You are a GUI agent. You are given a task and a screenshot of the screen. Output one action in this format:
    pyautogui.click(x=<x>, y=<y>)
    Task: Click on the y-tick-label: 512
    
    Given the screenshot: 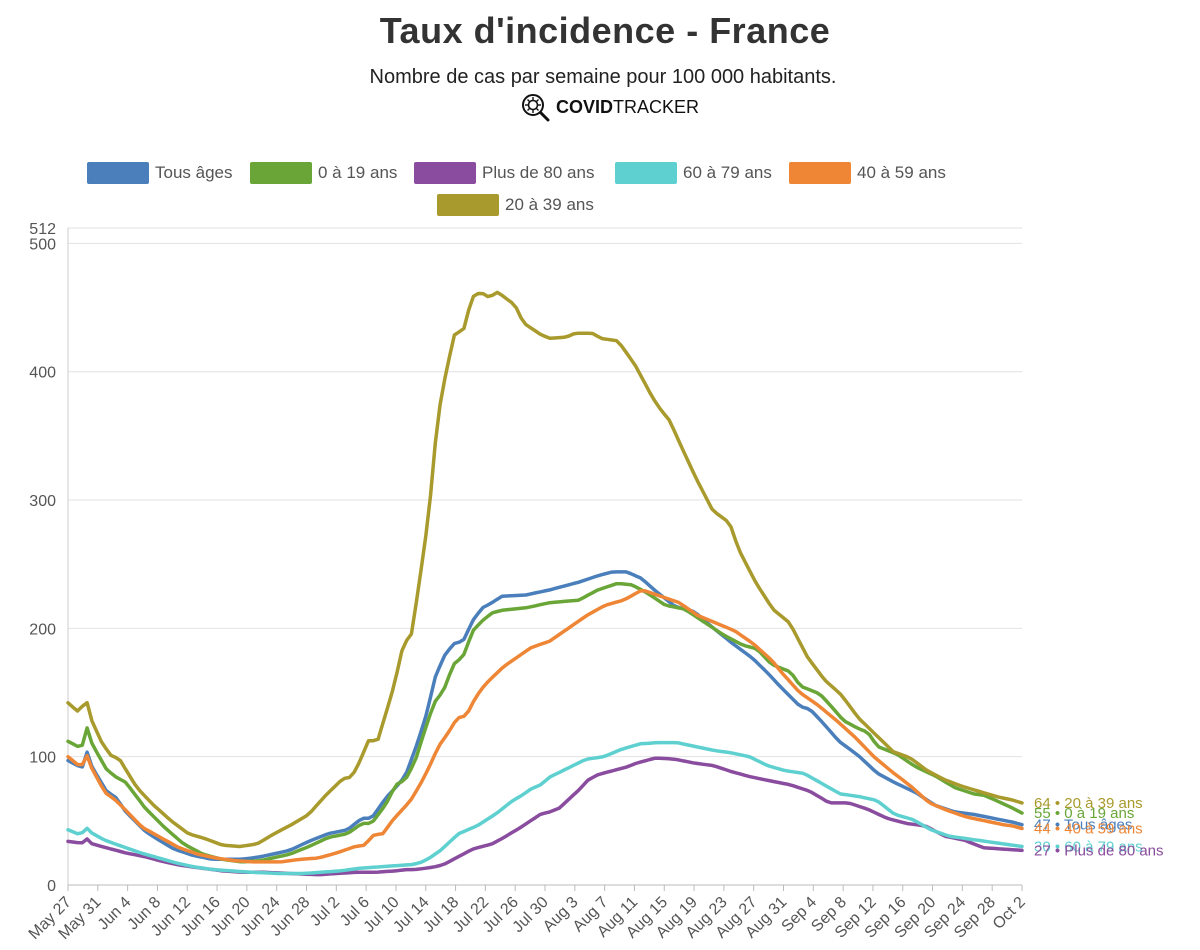 What is the action you would take?
    pyautogui.click(x=42, y=229)
    